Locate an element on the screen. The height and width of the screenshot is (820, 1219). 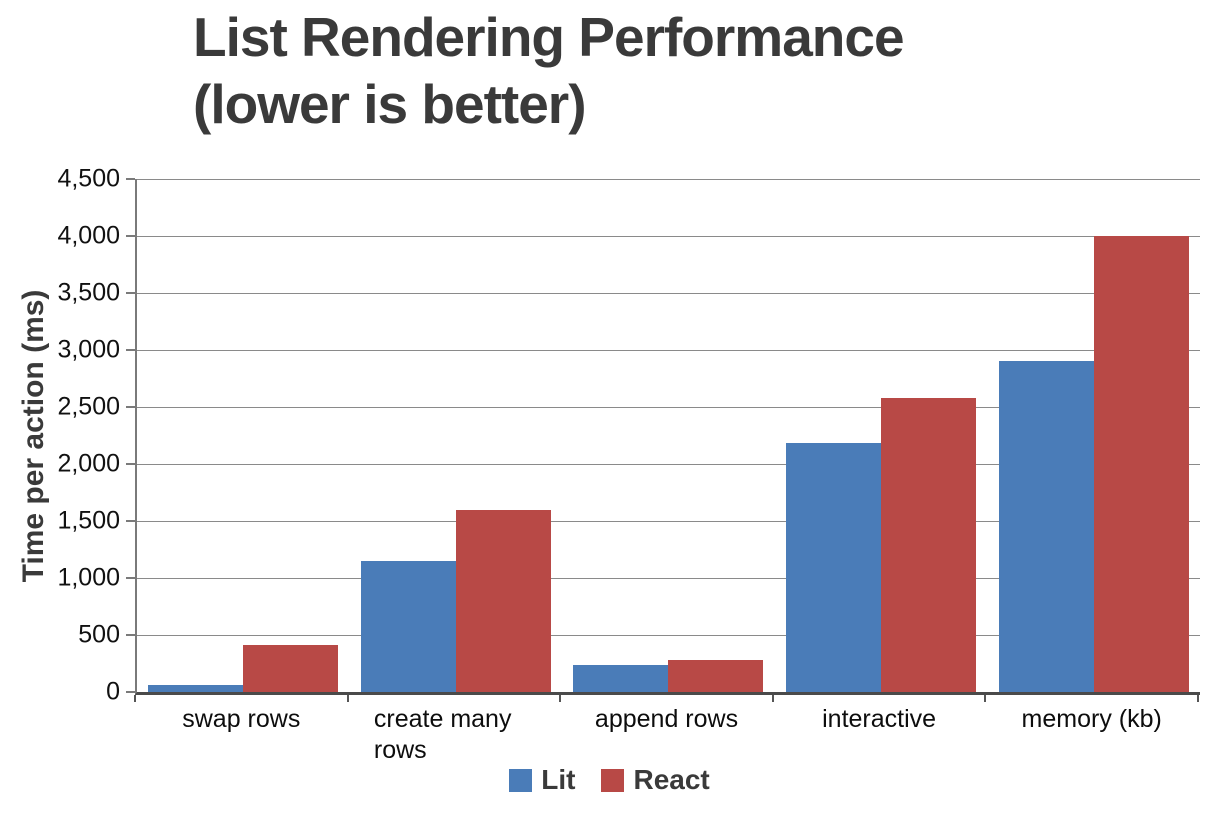
legend: Lit React is located at coordinates (609, 780).